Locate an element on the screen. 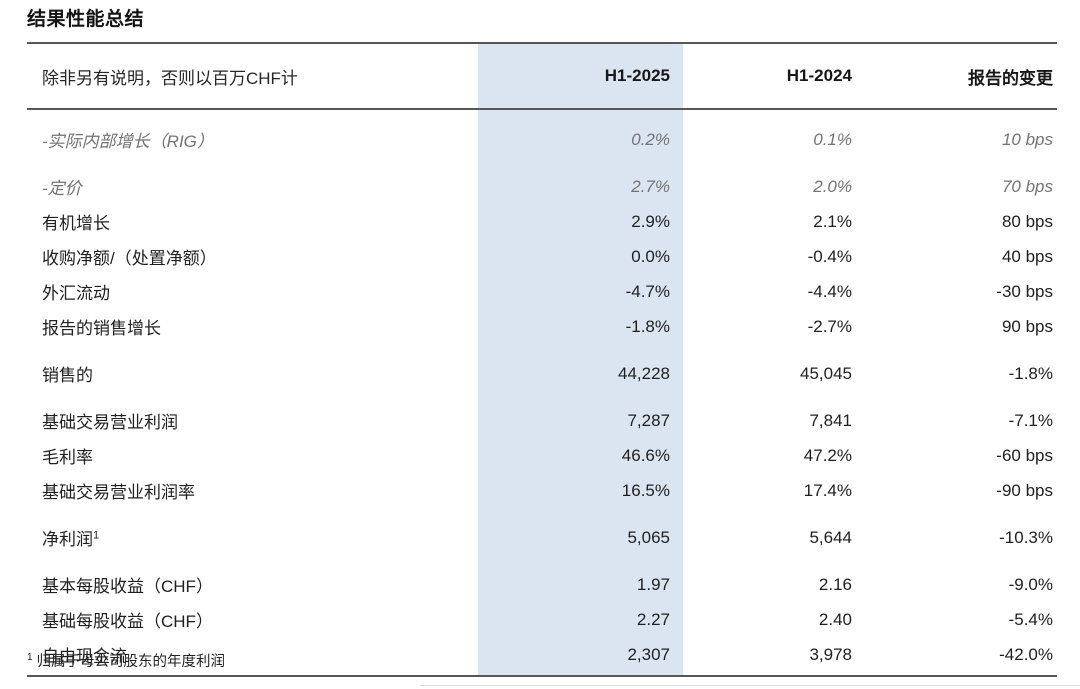  cell-h1-2024: 7,841 is located at coordinates (830, 420).